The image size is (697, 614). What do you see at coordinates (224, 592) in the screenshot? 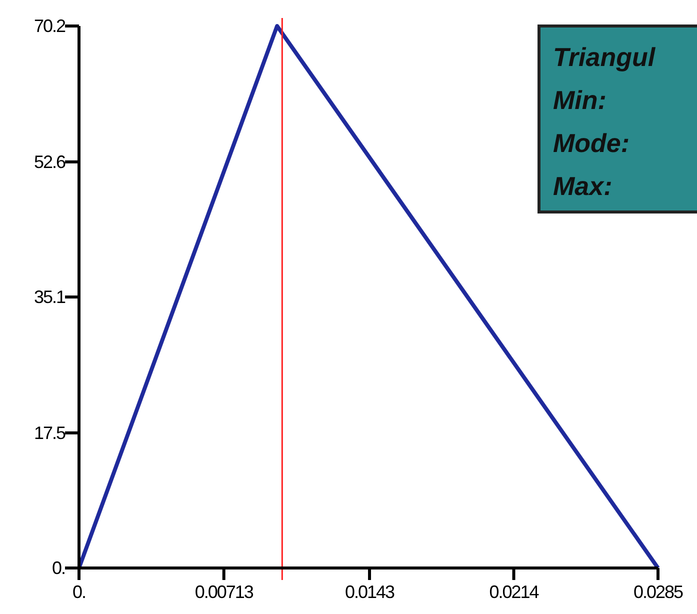
I see `x-tick-label: 0.00713` at bounding box center [224, 592].